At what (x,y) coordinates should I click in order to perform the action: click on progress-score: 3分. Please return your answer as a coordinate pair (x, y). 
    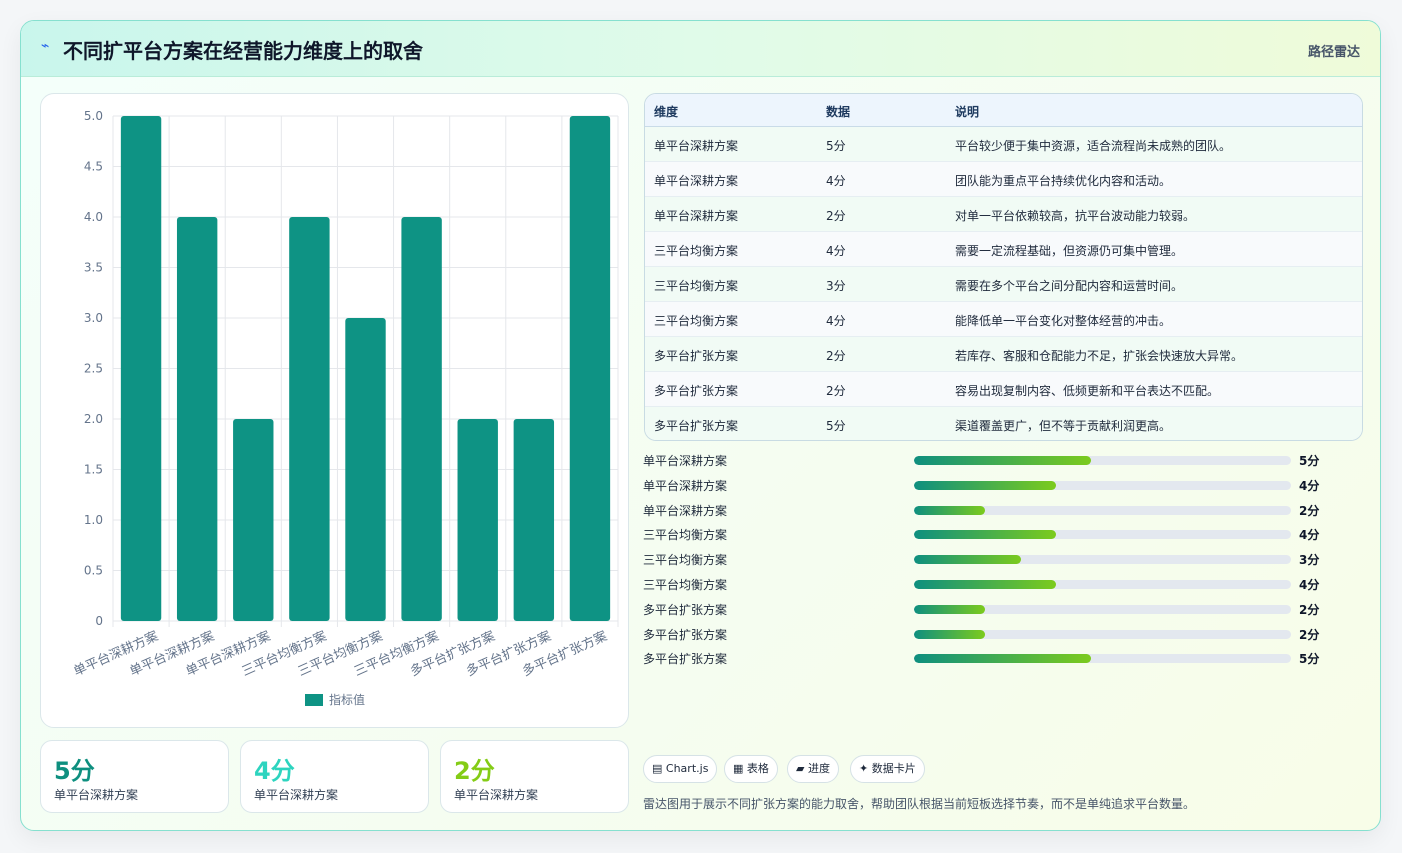
    Looking at the image, I should click on (1309, 560).